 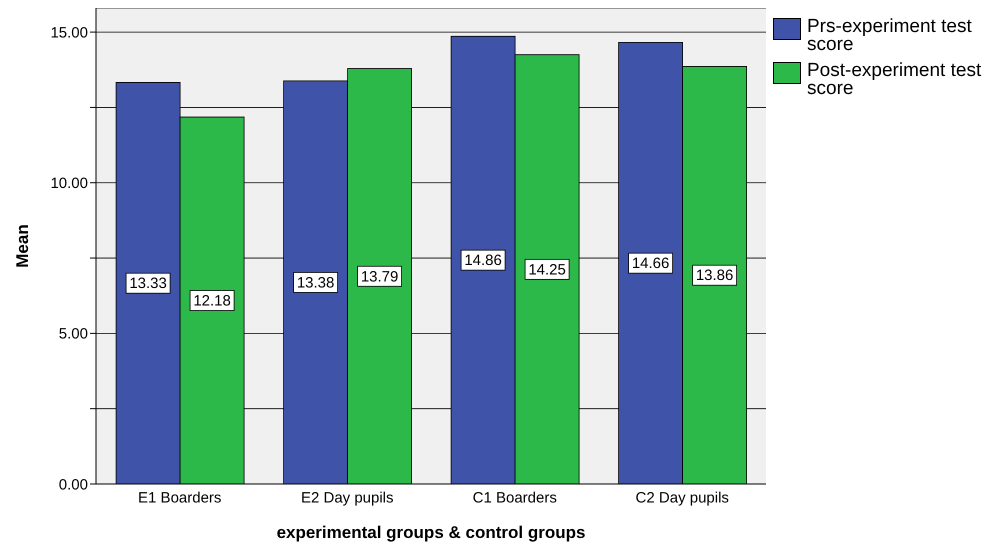 I want to click on y-tick-label: 0.00, so click(x=73, y=485).